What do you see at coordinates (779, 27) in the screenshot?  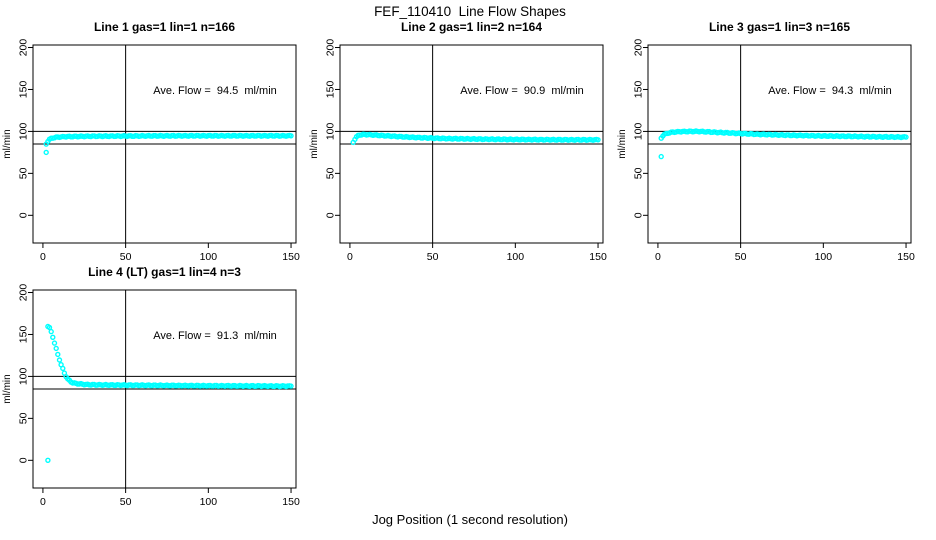 I see `panel-title: Line 3 gas=1 lin=3 n=165` at bounding box center [779, 27].